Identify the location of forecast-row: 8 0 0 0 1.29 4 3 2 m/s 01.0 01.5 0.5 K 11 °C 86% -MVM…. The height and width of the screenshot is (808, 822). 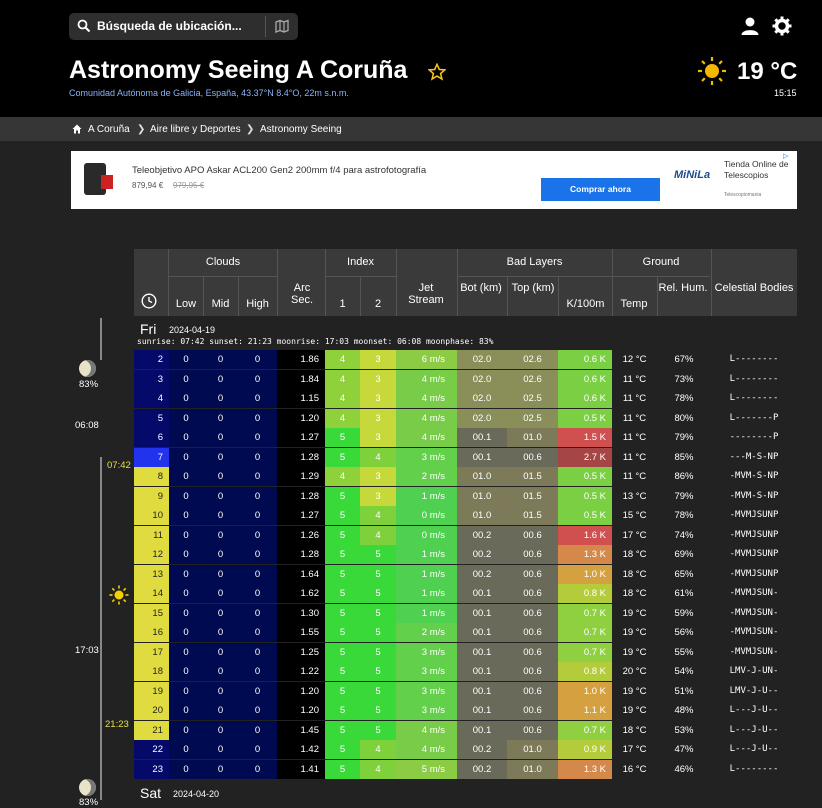
(465, 476).